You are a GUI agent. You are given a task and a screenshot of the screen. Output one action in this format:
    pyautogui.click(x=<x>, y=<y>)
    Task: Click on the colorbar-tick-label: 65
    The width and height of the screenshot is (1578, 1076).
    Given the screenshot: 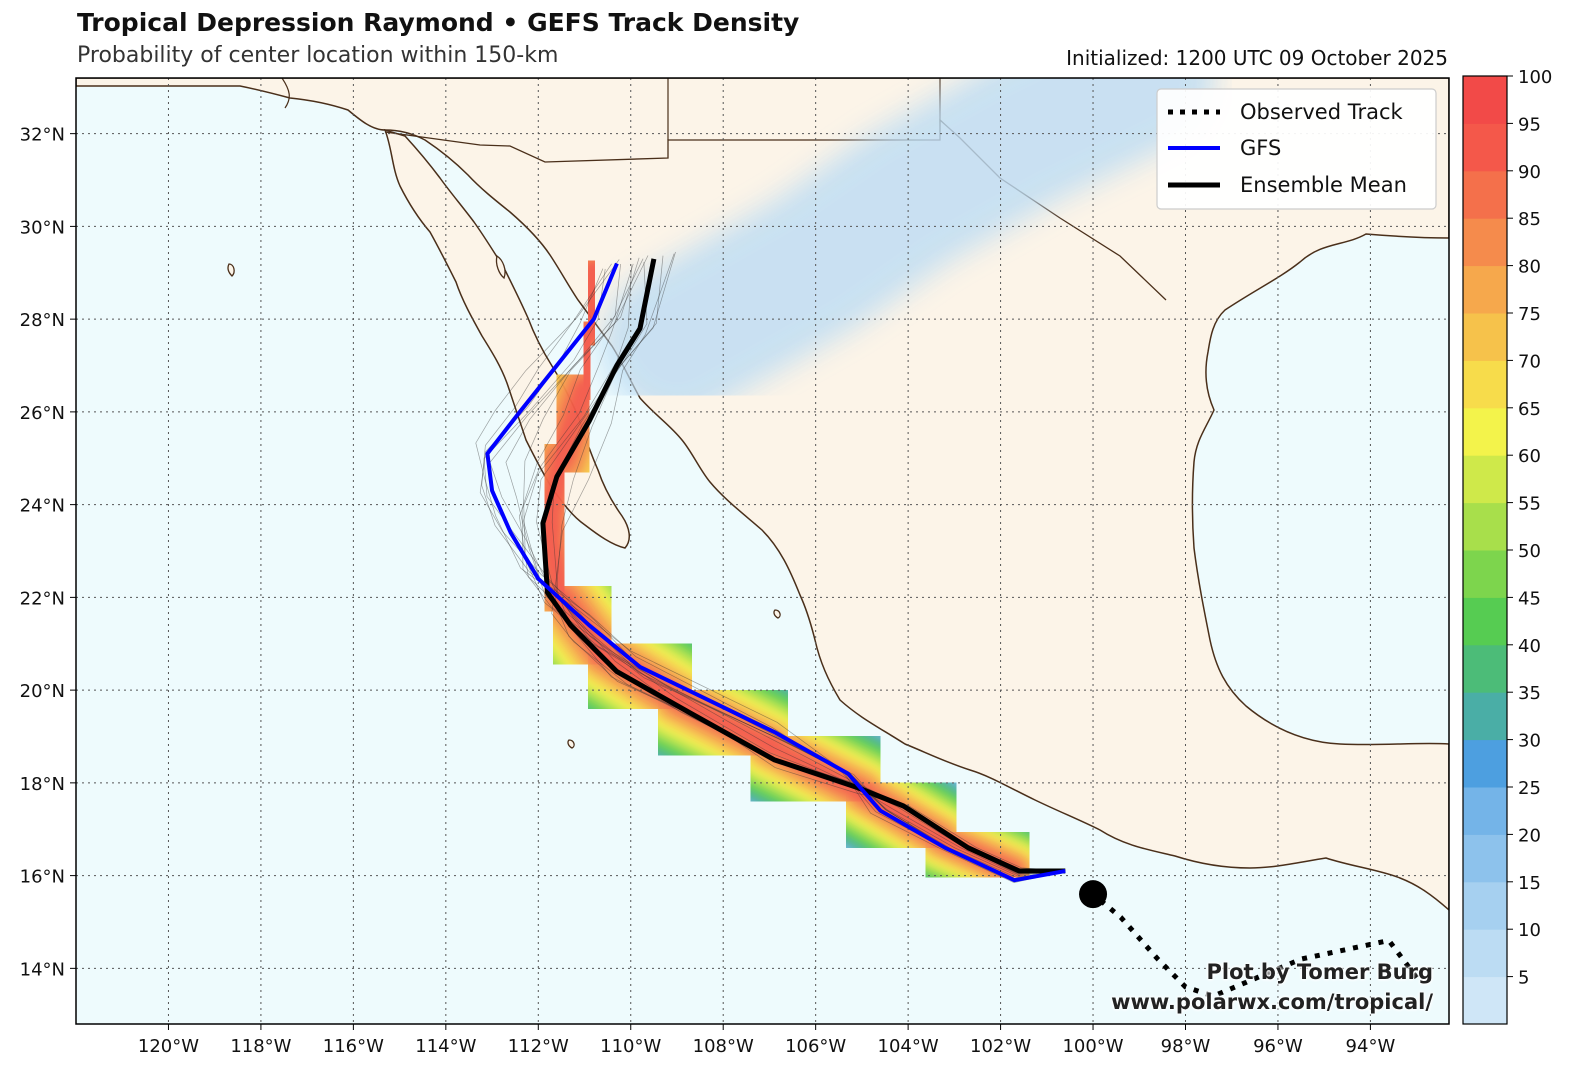 What is the action you would take?
    pyautogui.click(x=1529, y=409)
    